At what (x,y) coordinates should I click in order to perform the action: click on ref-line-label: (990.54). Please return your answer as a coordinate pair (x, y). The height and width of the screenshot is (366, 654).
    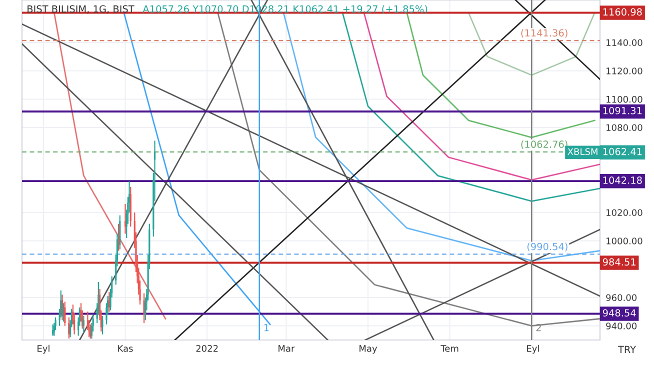
    Looking at the image, I should click on (547, 247).